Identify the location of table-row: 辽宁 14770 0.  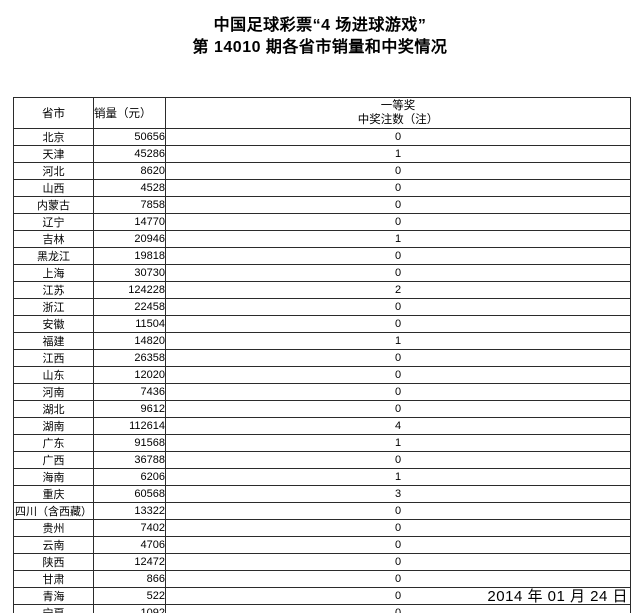
(322, 222).